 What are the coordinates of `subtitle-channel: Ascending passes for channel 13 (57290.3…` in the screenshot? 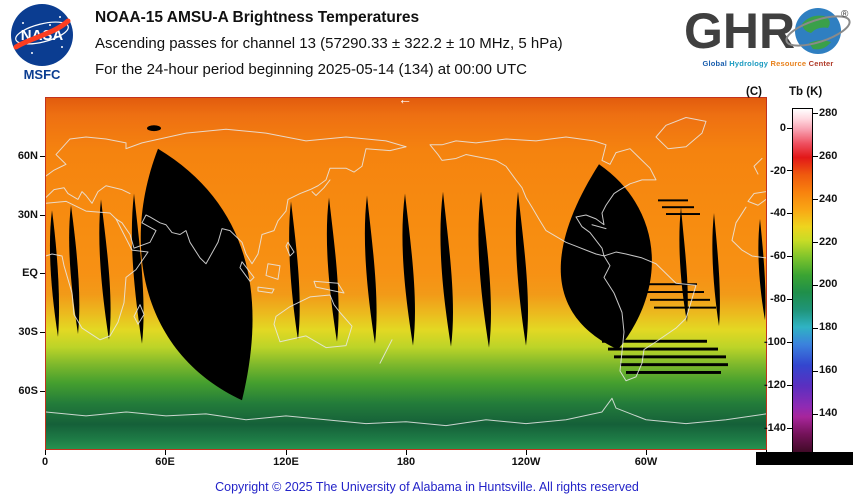 It's located at (329, 43).